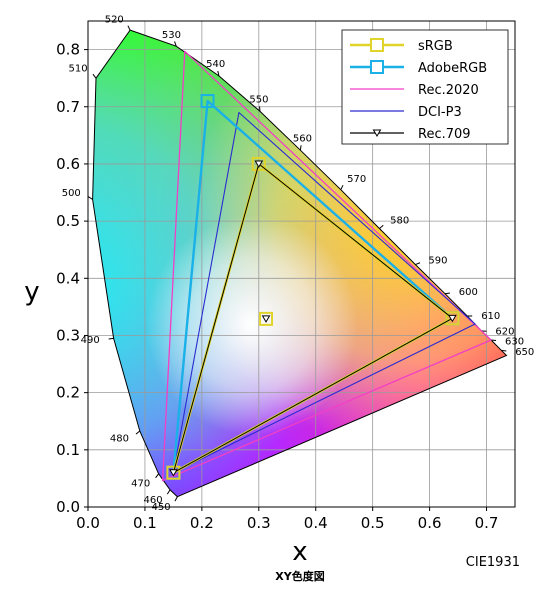 The image size is (538, 604). I want to click on legend-box, so click(425, 87).